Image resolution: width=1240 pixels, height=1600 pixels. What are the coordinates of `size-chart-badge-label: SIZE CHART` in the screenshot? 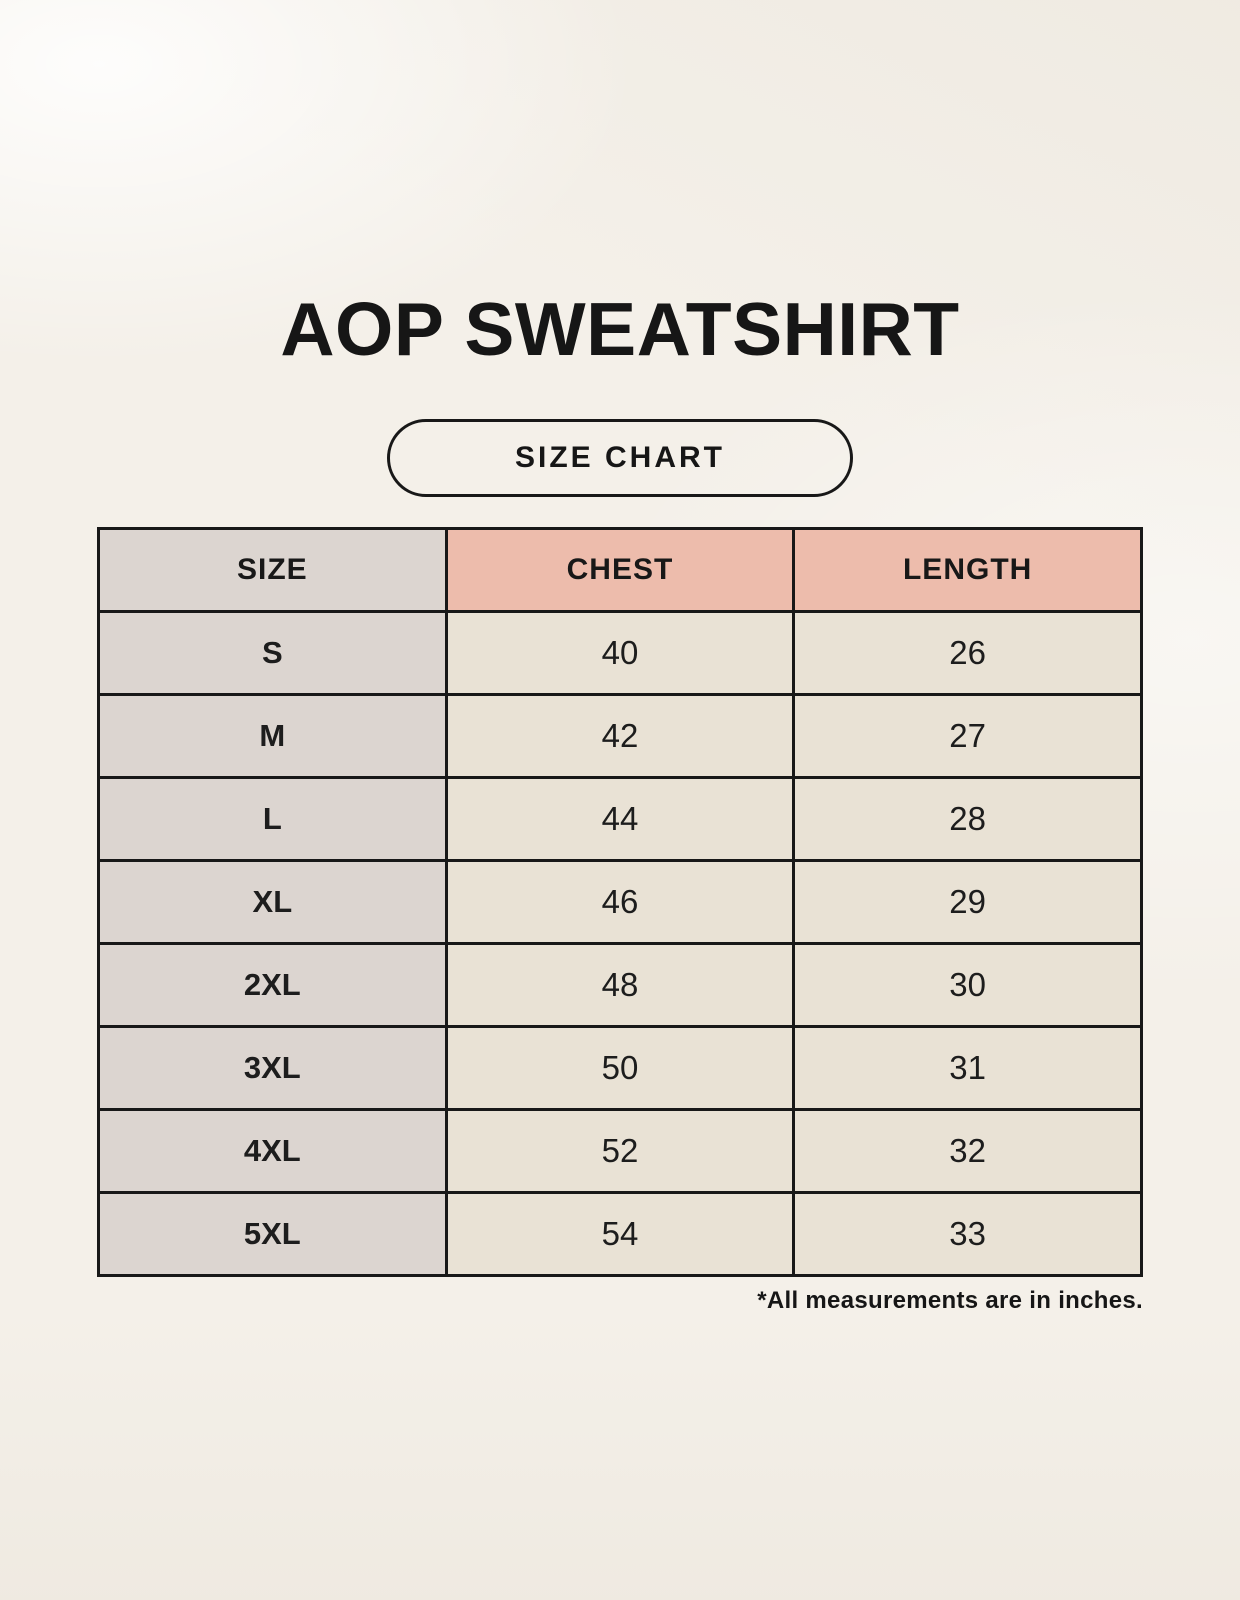 It's located at (620, 457).